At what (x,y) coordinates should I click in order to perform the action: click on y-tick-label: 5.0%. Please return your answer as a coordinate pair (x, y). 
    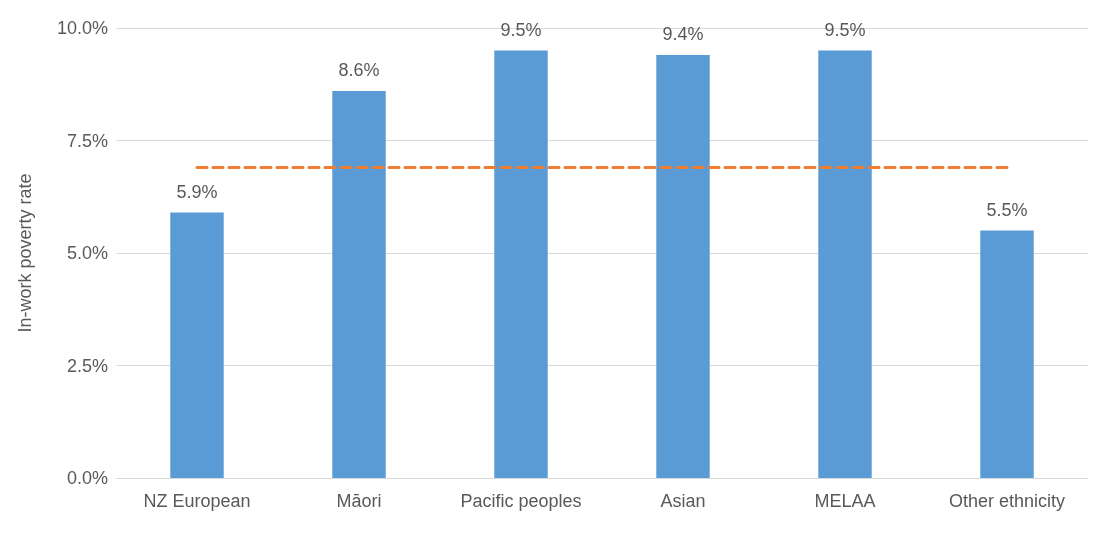
    Looking at the image, I should click on (87, 253).